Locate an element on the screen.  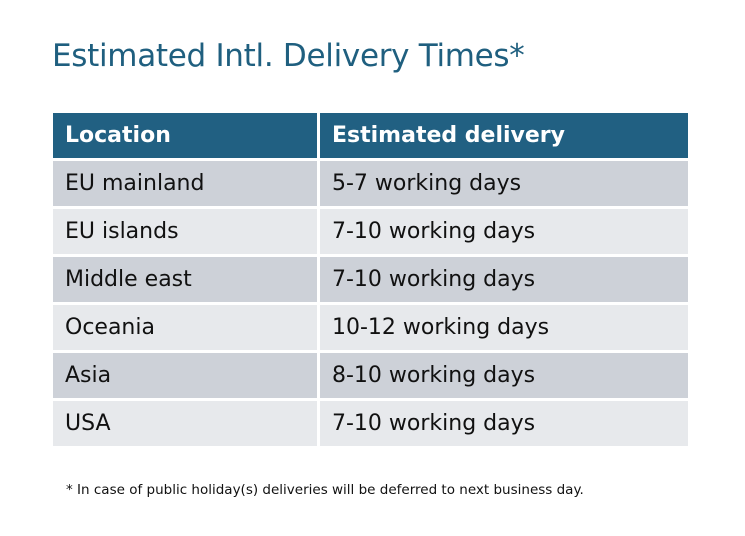
delivery-cell: 10-12 working days is located at coordinates (504, 327).